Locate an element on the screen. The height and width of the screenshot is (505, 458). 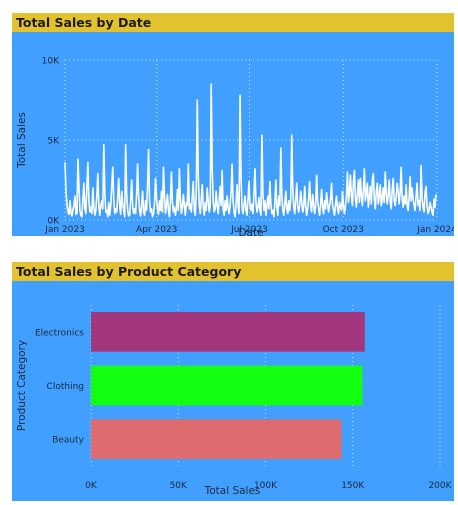
chart-title: Total Sales by Product Category is located at coordinates (233, 271).